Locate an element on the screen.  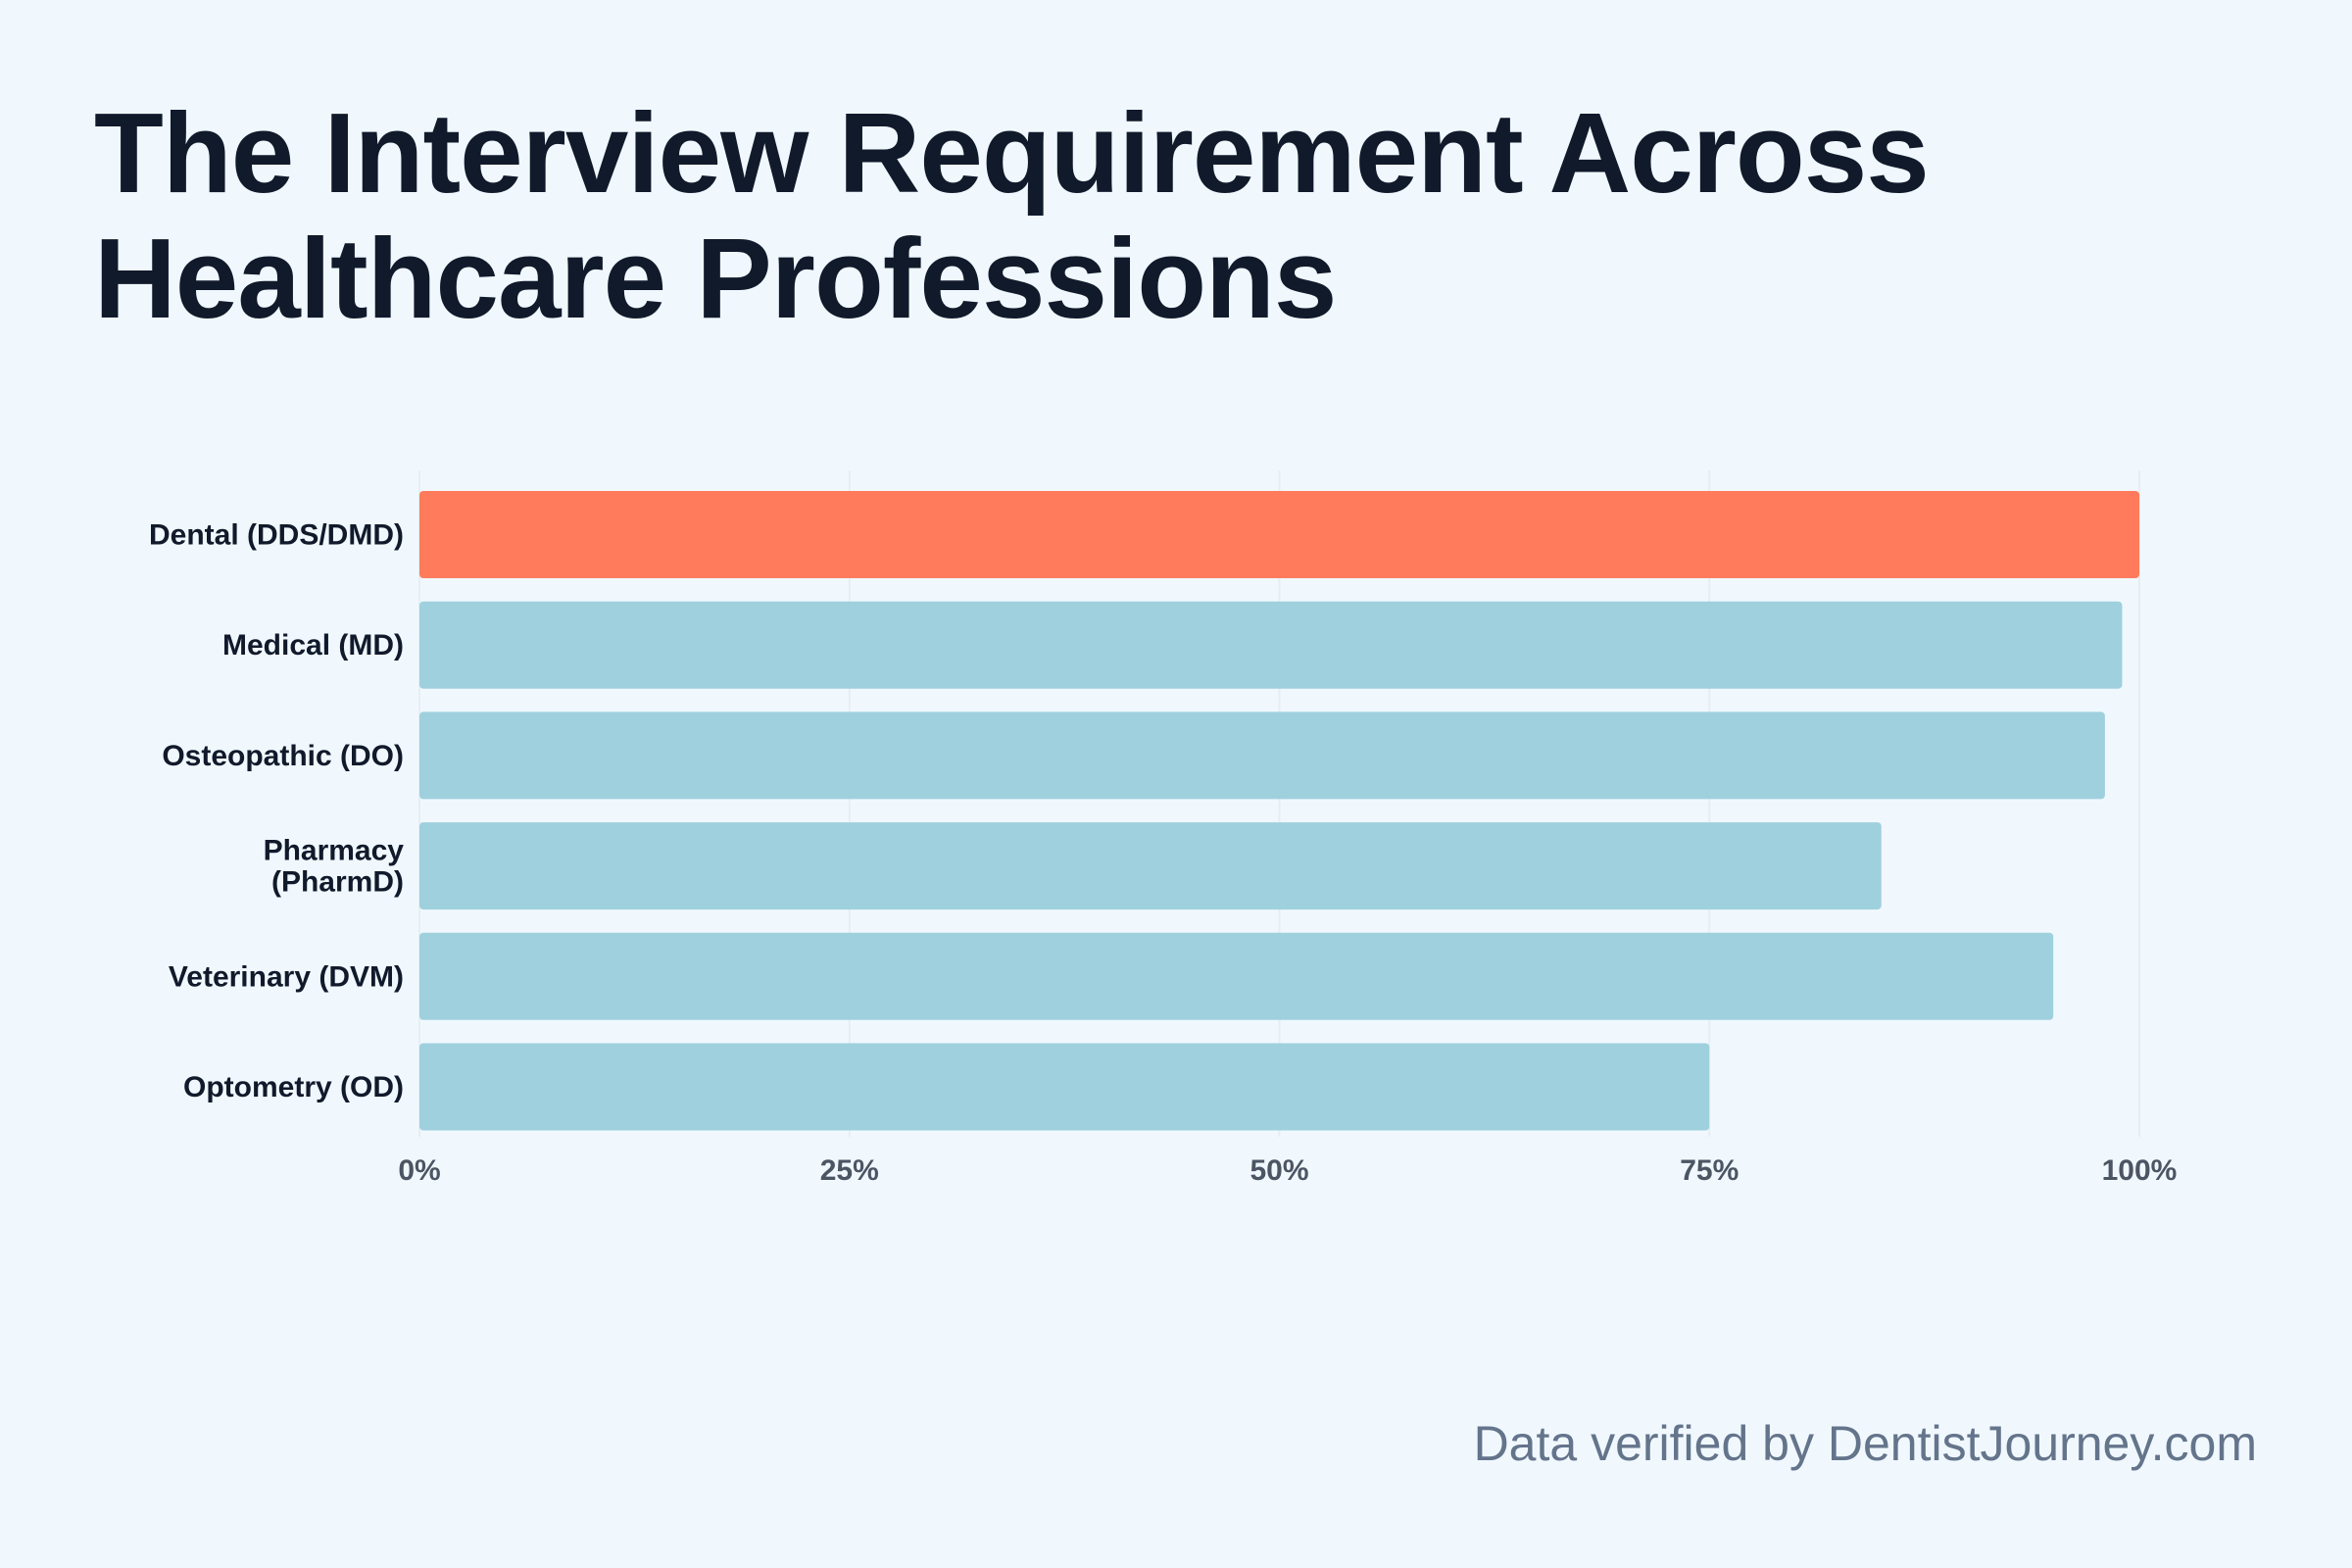
category-label-0: Dental (DDS/DMD) is located at coordinates (276, 535).